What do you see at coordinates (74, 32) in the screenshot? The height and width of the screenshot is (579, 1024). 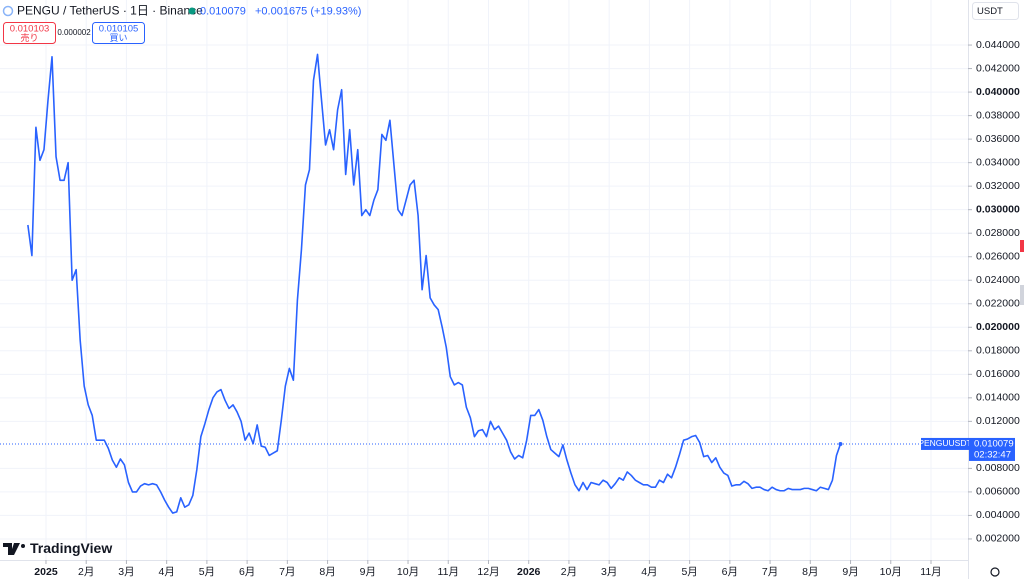 I see `spread: 0.000002` at bounding box center [74, 32].